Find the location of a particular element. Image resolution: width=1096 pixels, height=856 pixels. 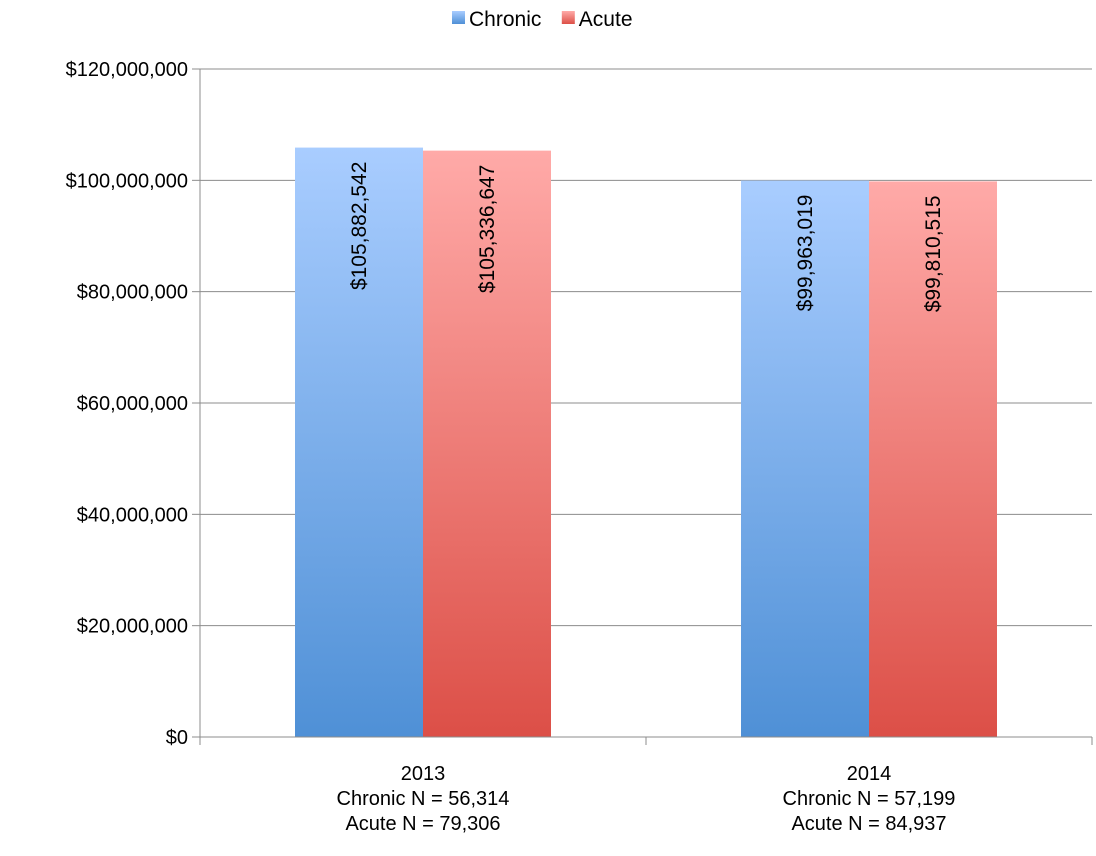

y-tick-label: $80,000,000 is located at coordinates (132, 293).